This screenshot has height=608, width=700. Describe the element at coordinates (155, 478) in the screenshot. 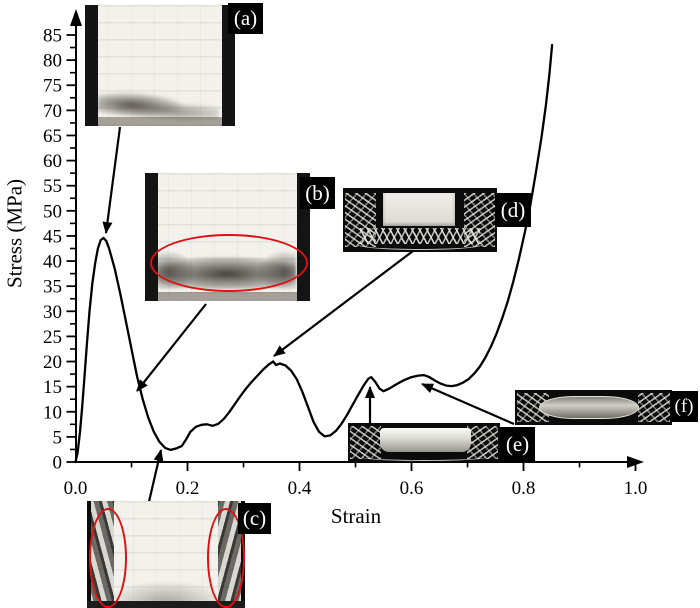

I see `arrow-to-curve-c` at that location.